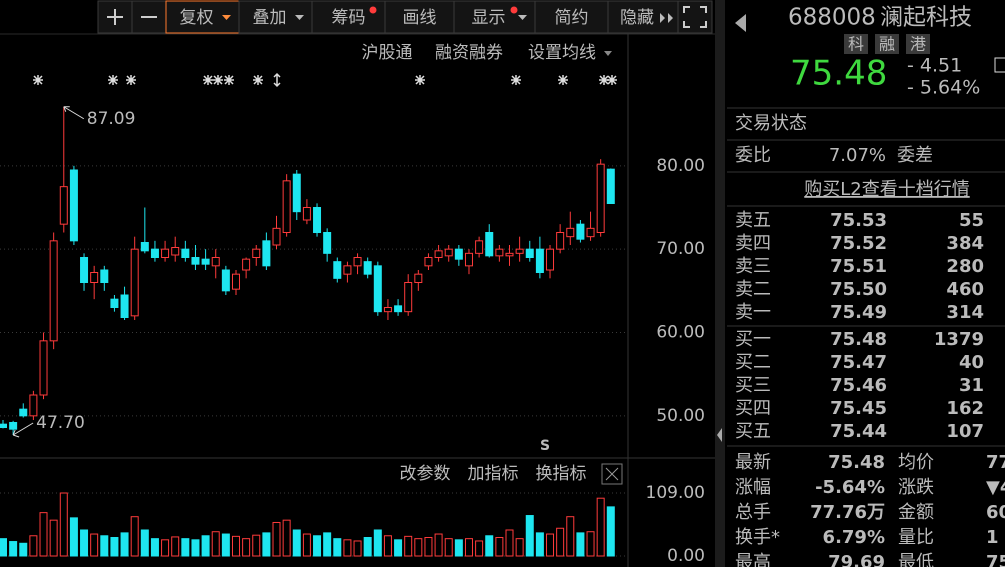  I want to click on stat-label: 最新, so click(753, 462).